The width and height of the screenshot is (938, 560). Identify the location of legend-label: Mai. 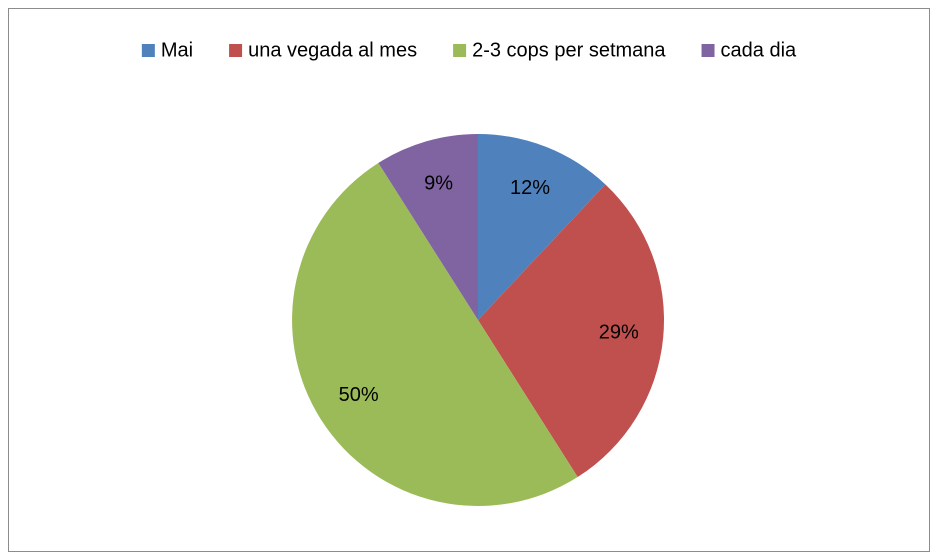
(177, 50).